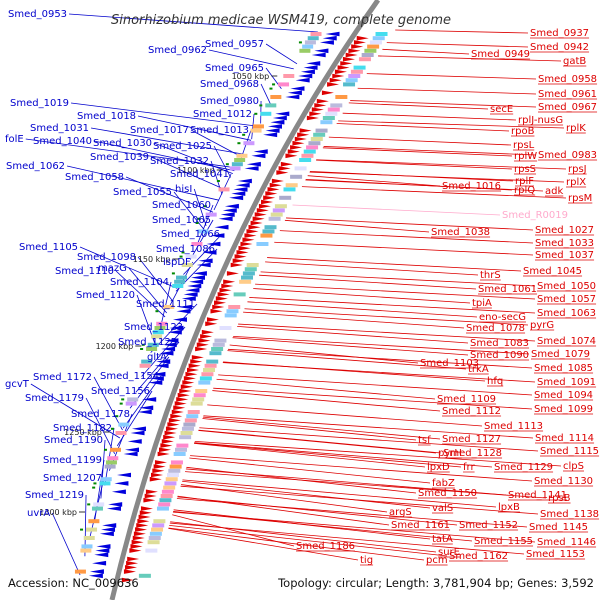 The height and width of the screenshot is (600, 600). What do you see at coordinates (181, 205) in the screenshot?
I see `gene-label-smed-1060: Smed_1060` at bounding box center [181, 205].